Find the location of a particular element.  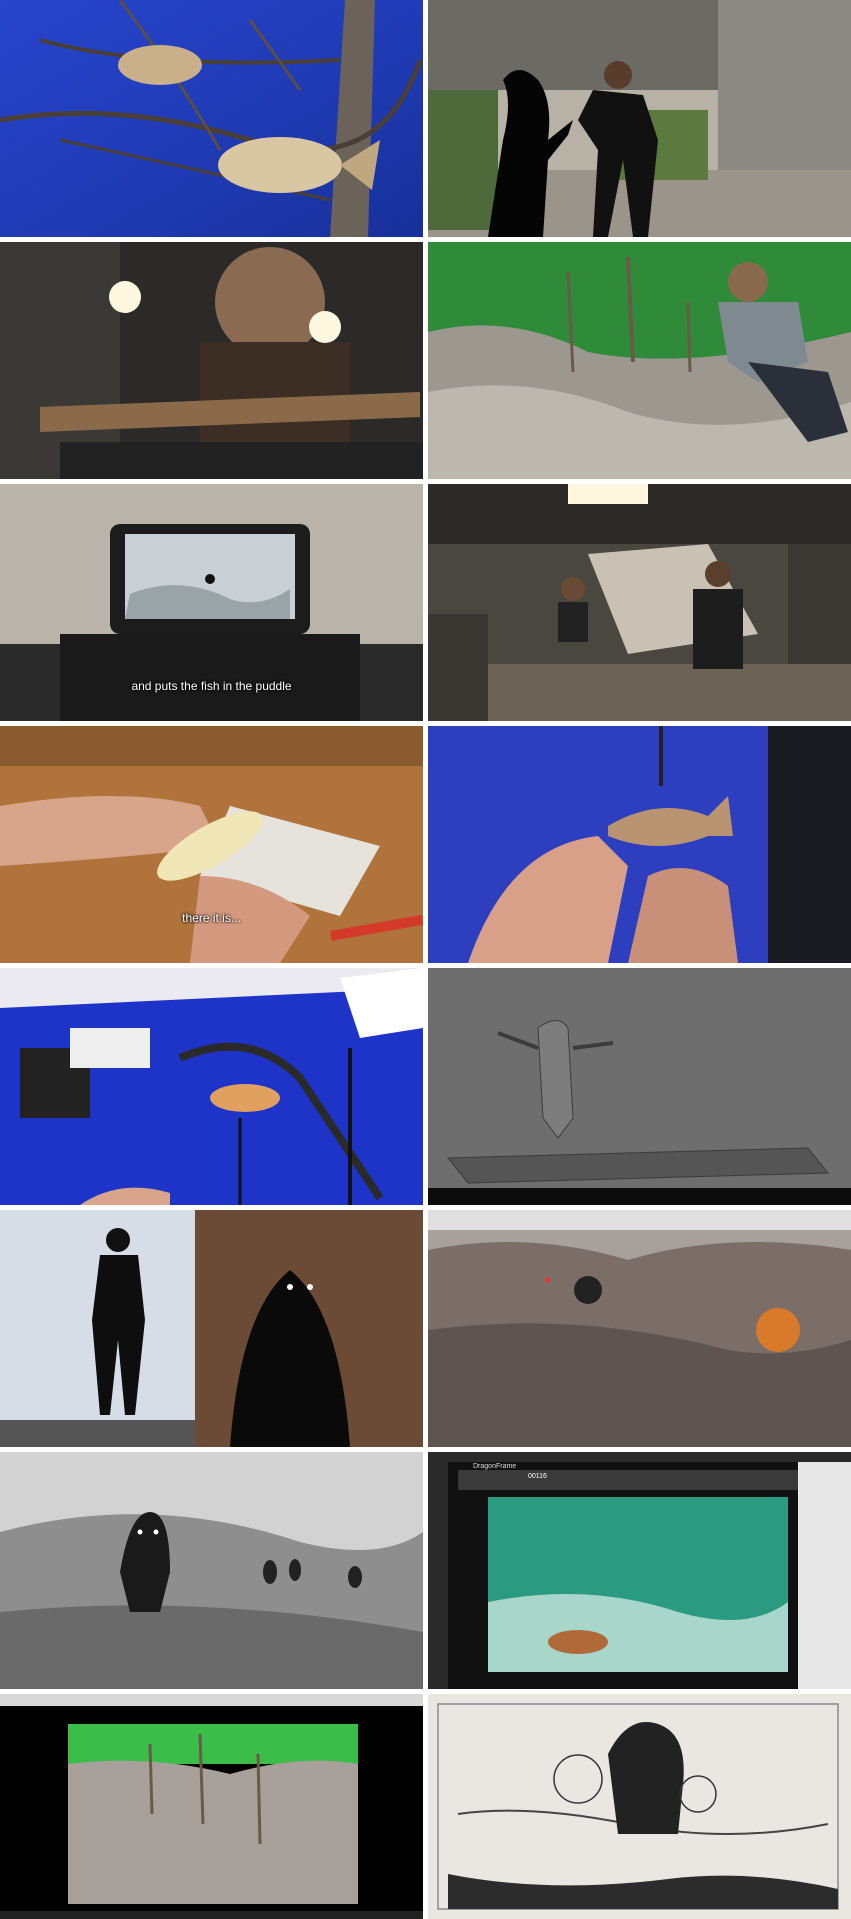

frame-dragonframe-monitor: DragonFrame 00116 is located at coordinates (639, 1570).